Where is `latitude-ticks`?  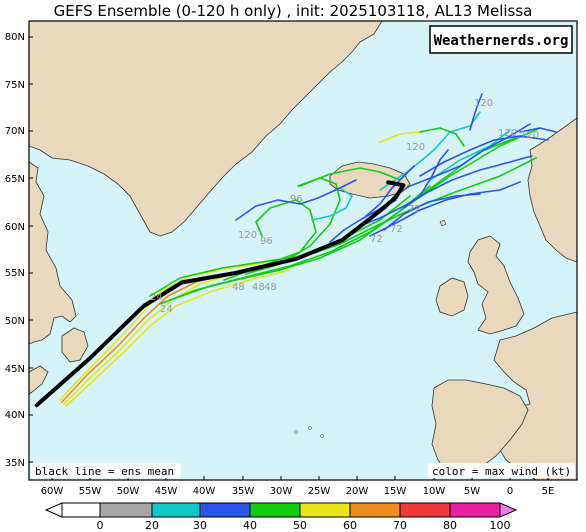 latitude-ticks is located at coordinates (31, 249).